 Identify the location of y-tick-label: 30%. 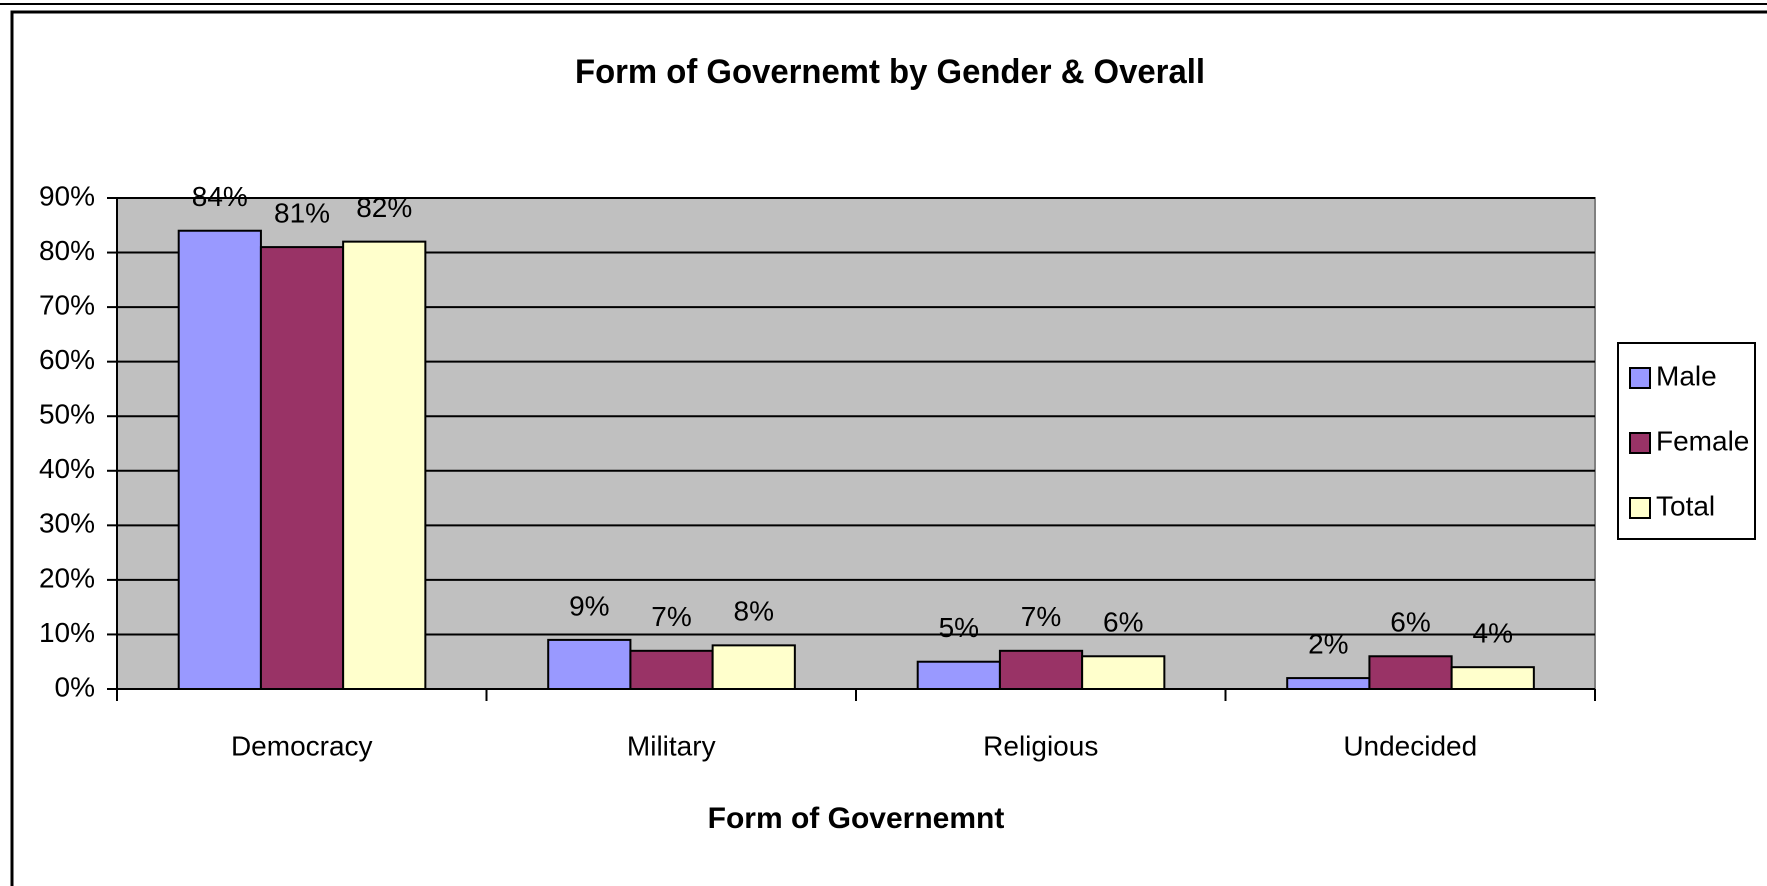
(67, 523).